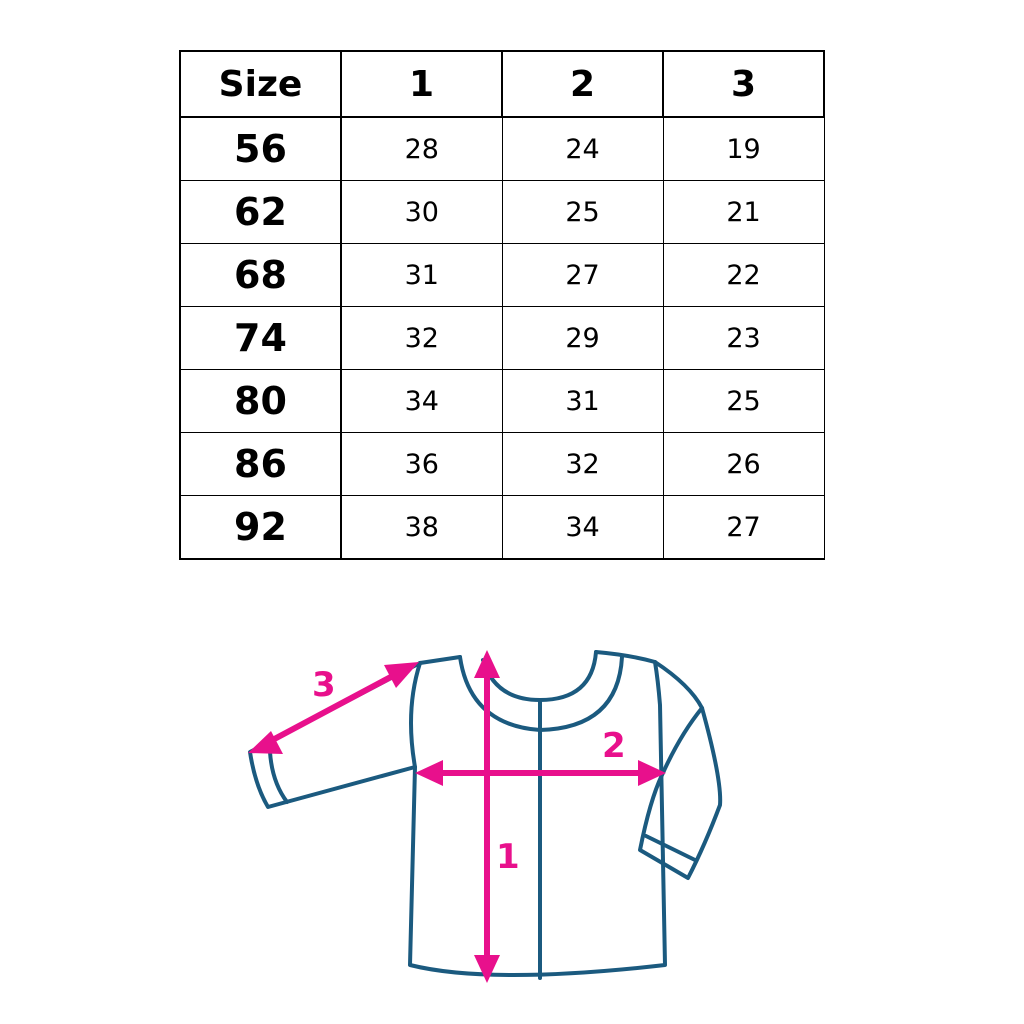 This screenshot has width=1024, height=1024. Describe the element at coordinates (260, 338) in the screenshot. I see `size-cell: 74` at that location.